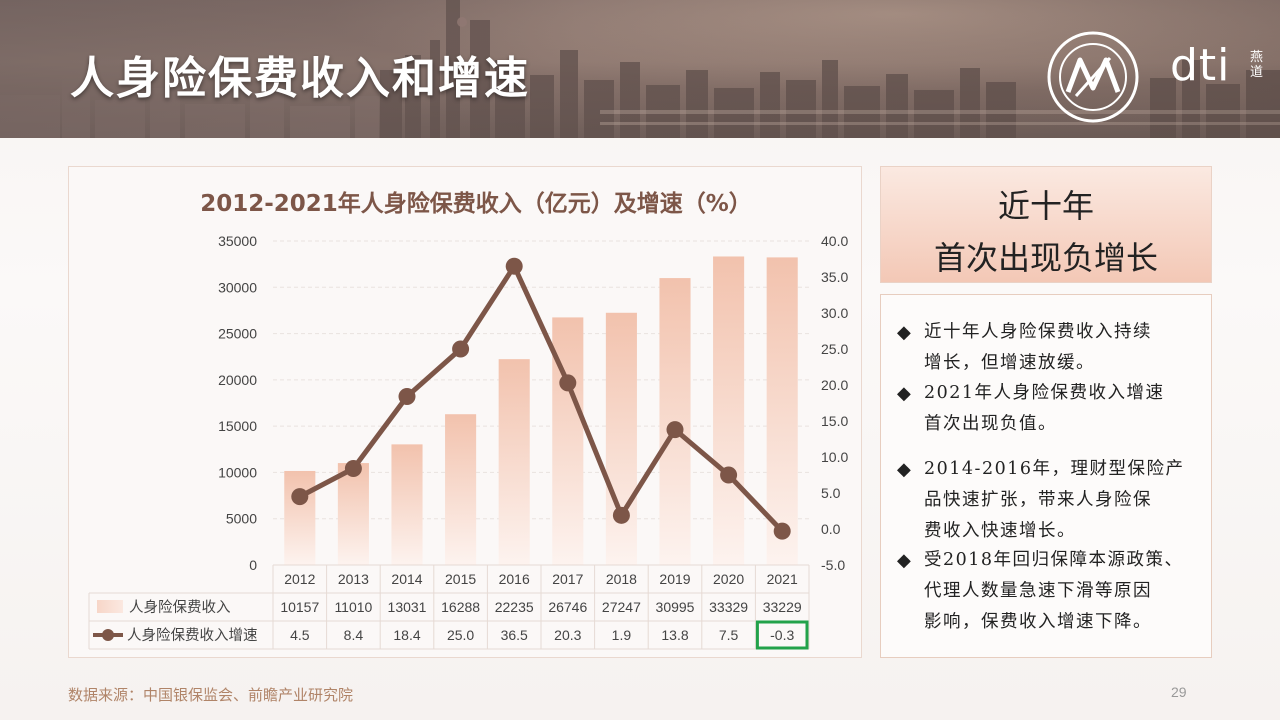 This screenshot has height=720, width=1280. I want to click on brand-cn-label: 燕道, so click(1257, 65).